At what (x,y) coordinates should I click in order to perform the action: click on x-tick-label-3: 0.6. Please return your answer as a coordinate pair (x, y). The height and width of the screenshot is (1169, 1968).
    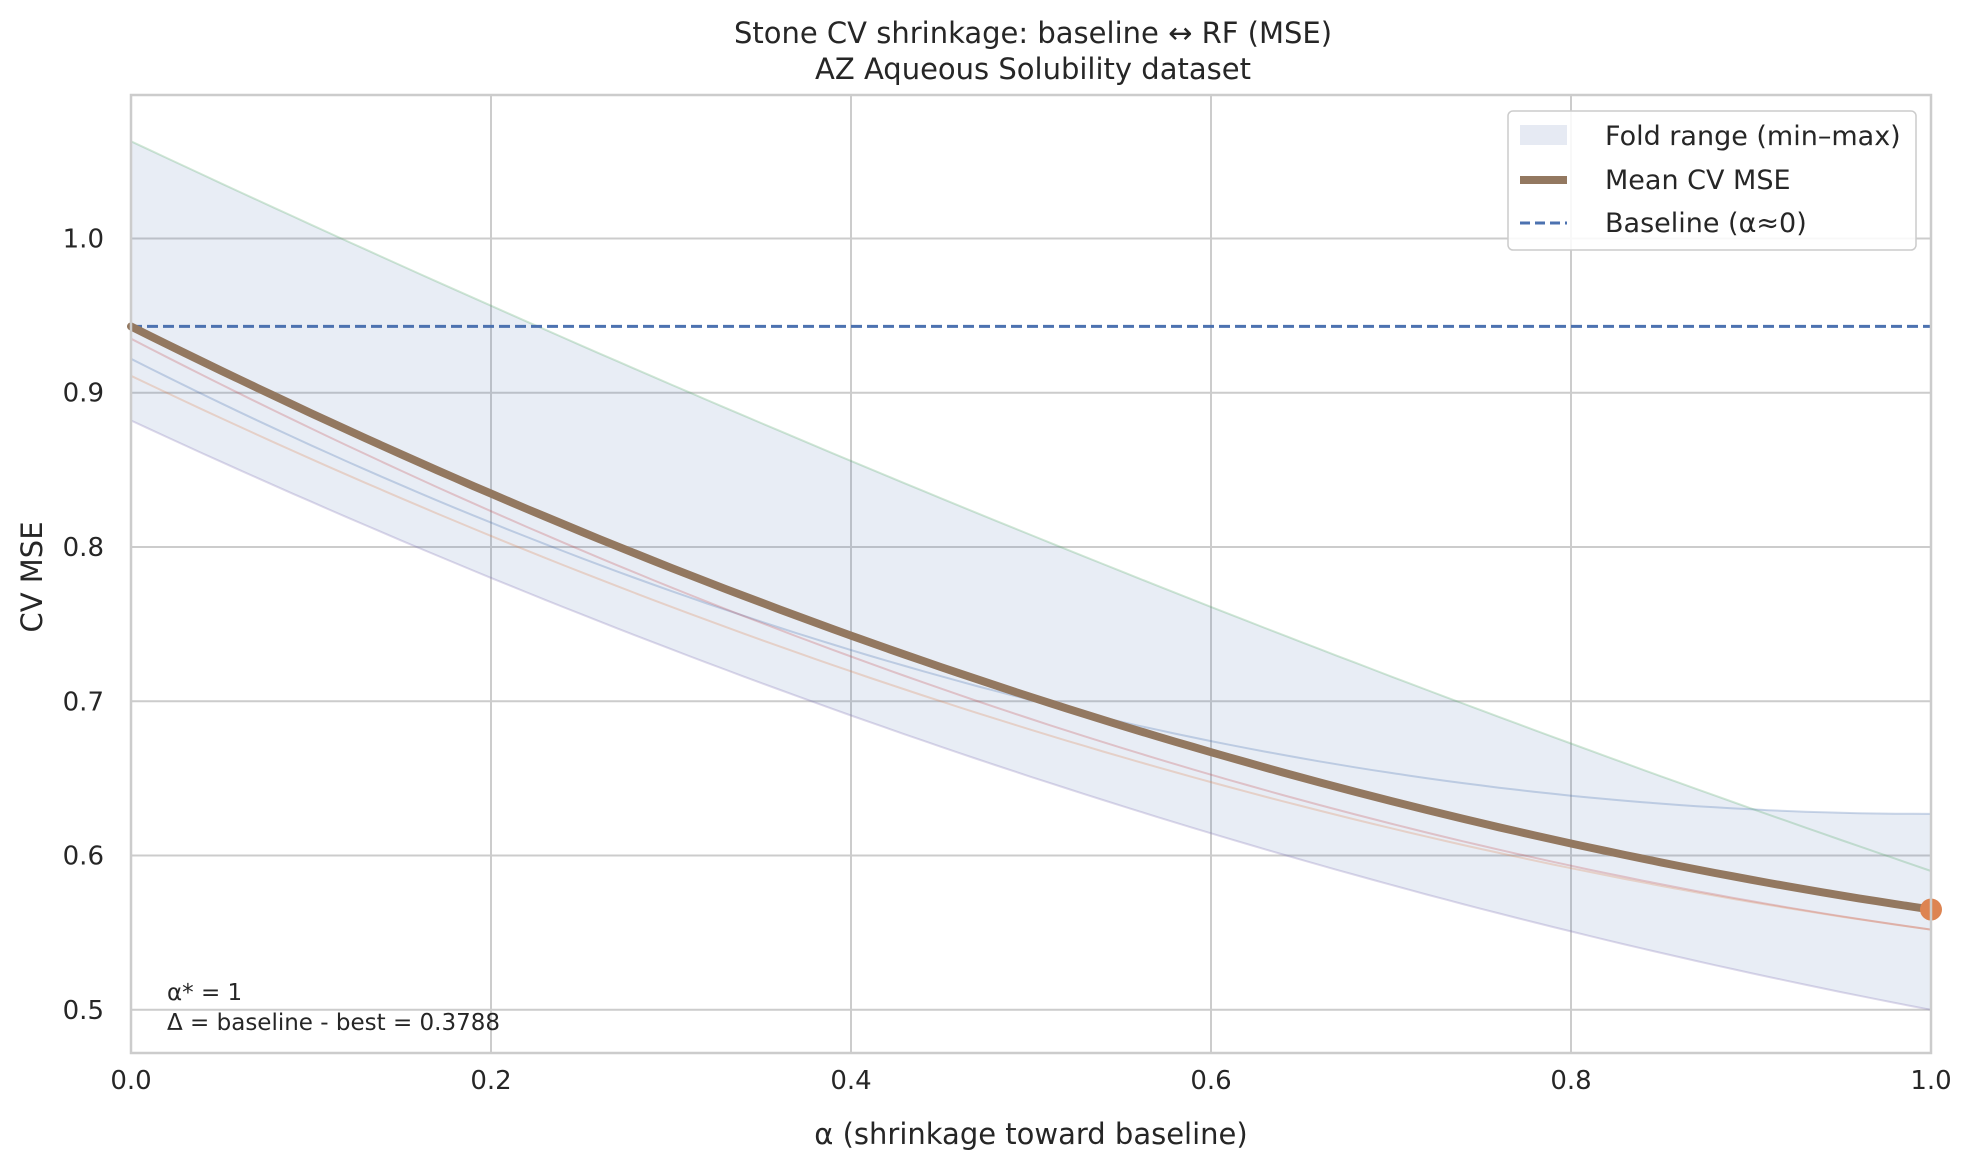
    Looking at the image, I should click on (1210, 1081).